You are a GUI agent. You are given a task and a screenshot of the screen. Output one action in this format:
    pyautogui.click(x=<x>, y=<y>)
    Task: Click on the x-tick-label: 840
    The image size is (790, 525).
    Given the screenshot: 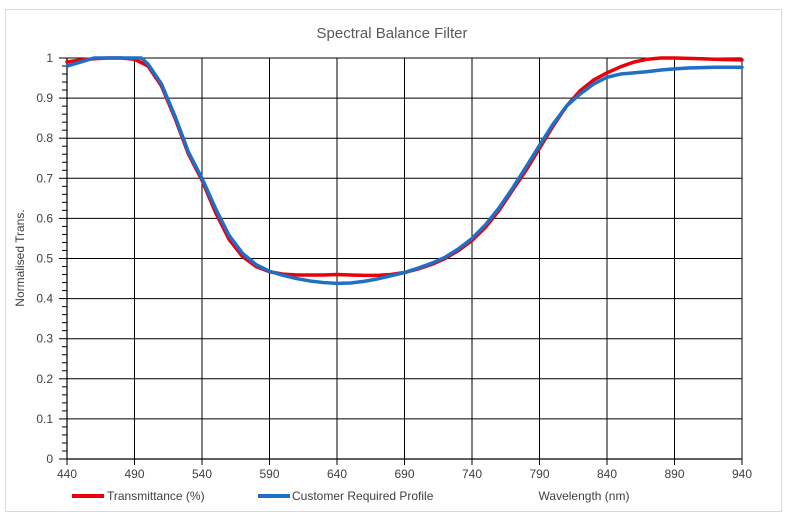 What is the action you would take?
    pyautogui.click(x=607, y=474)
    